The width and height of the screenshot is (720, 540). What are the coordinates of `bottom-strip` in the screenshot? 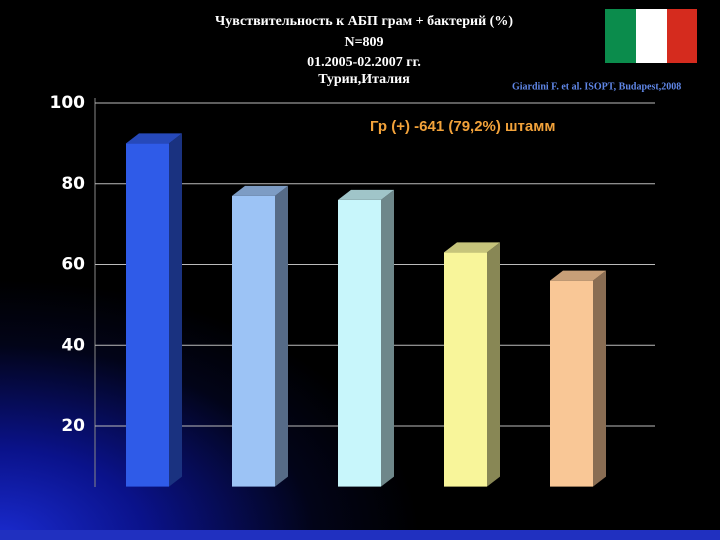 It's located at (360, 535).